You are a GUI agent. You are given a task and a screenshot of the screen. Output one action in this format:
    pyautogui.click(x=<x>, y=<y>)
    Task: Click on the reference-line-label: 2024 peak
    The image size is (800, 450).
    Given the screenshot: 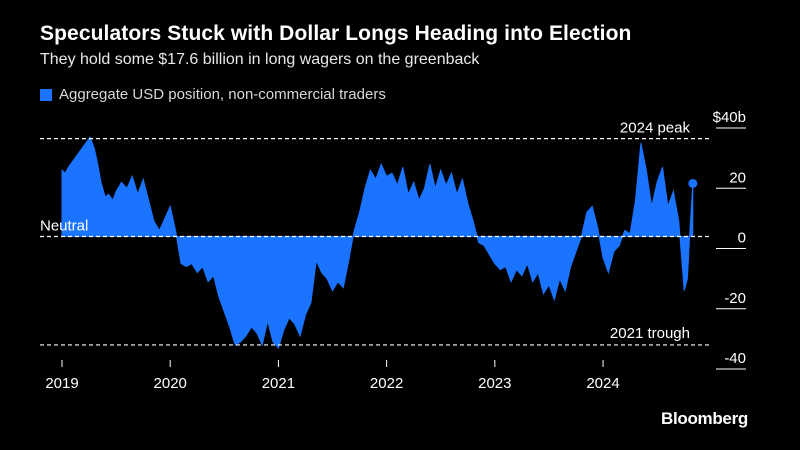 What is the action you would take?
    pyautogui.click(x=655, y=128)
    